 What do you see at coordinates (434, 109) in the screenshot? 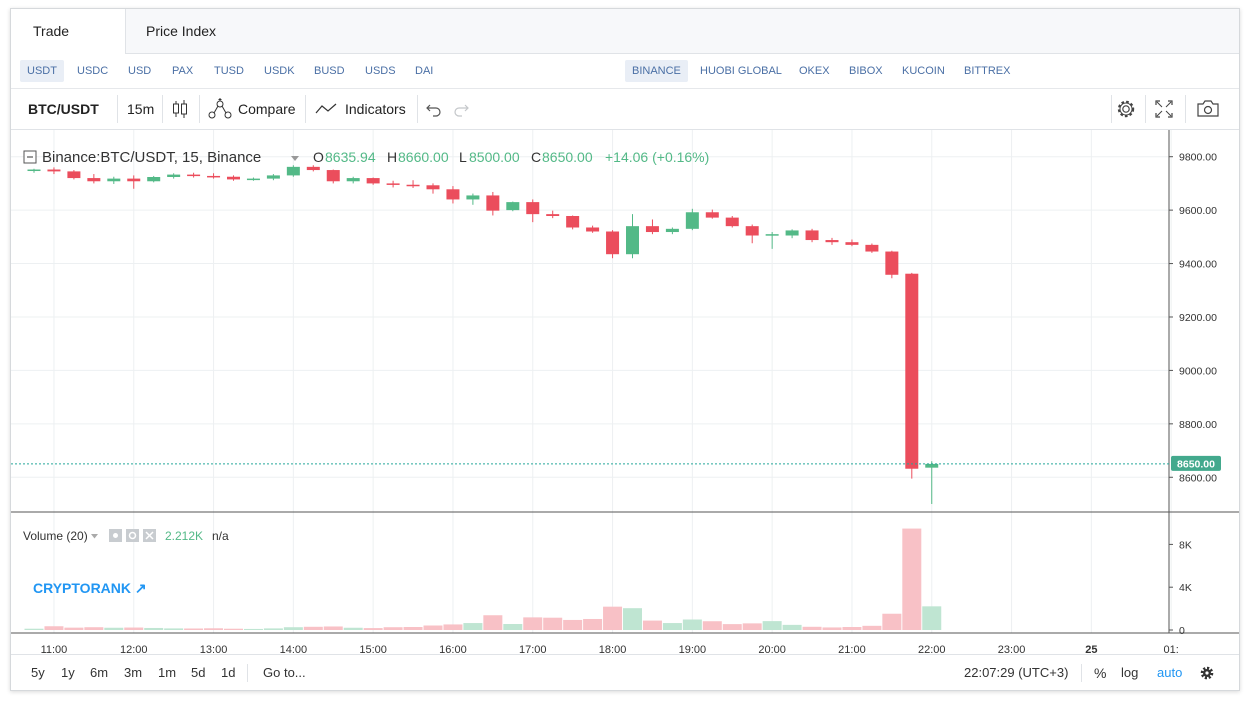
I see `undo-button` at bounding box center [434, 109].